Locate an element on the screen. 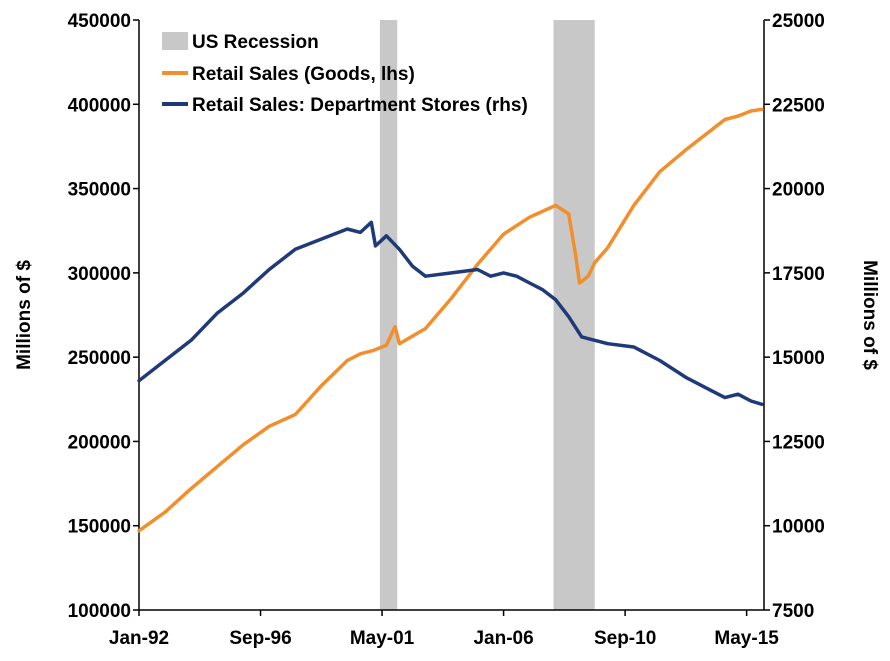  y-left-tick-label: 300000 is located at coordinates (99, 274).